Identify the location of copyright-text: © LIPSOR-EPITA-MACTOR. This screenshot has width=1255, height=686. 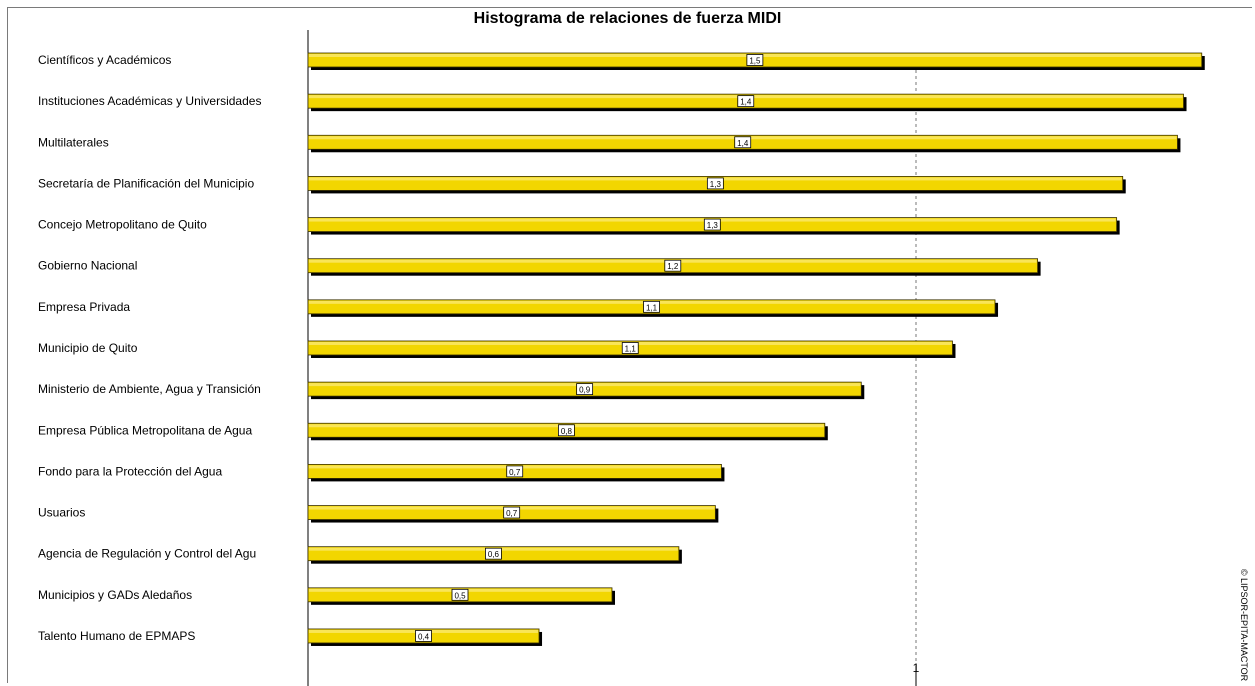
(1244, 625).